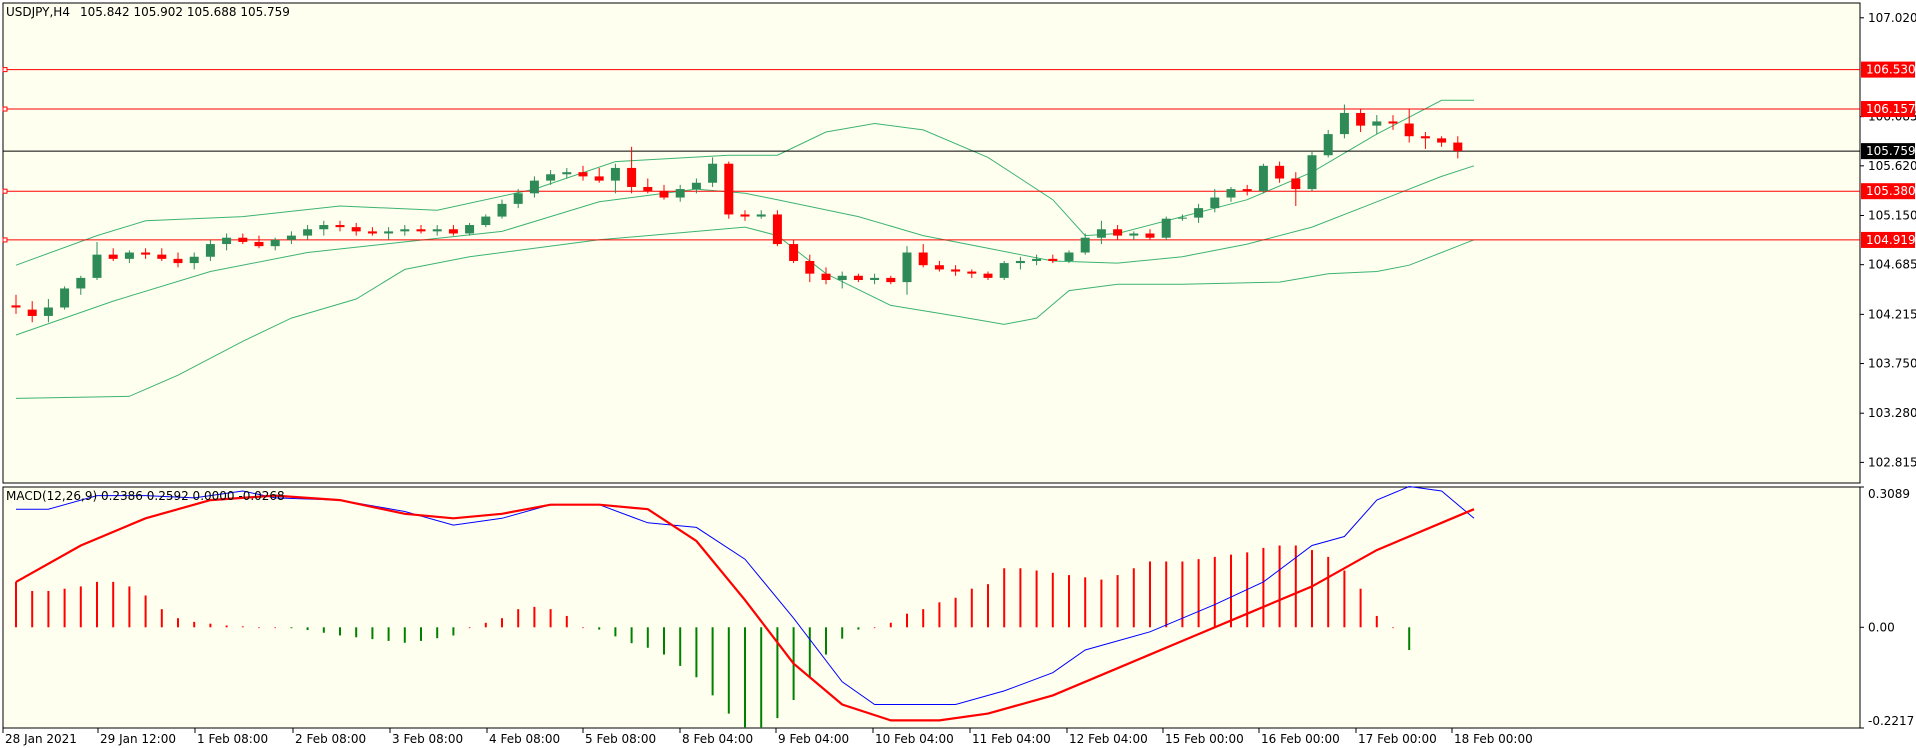 Image resolution: width=1916 pixels, height=748 pixels. I want to click on level-tag-2-text: 105.380, so click(1891, 191).